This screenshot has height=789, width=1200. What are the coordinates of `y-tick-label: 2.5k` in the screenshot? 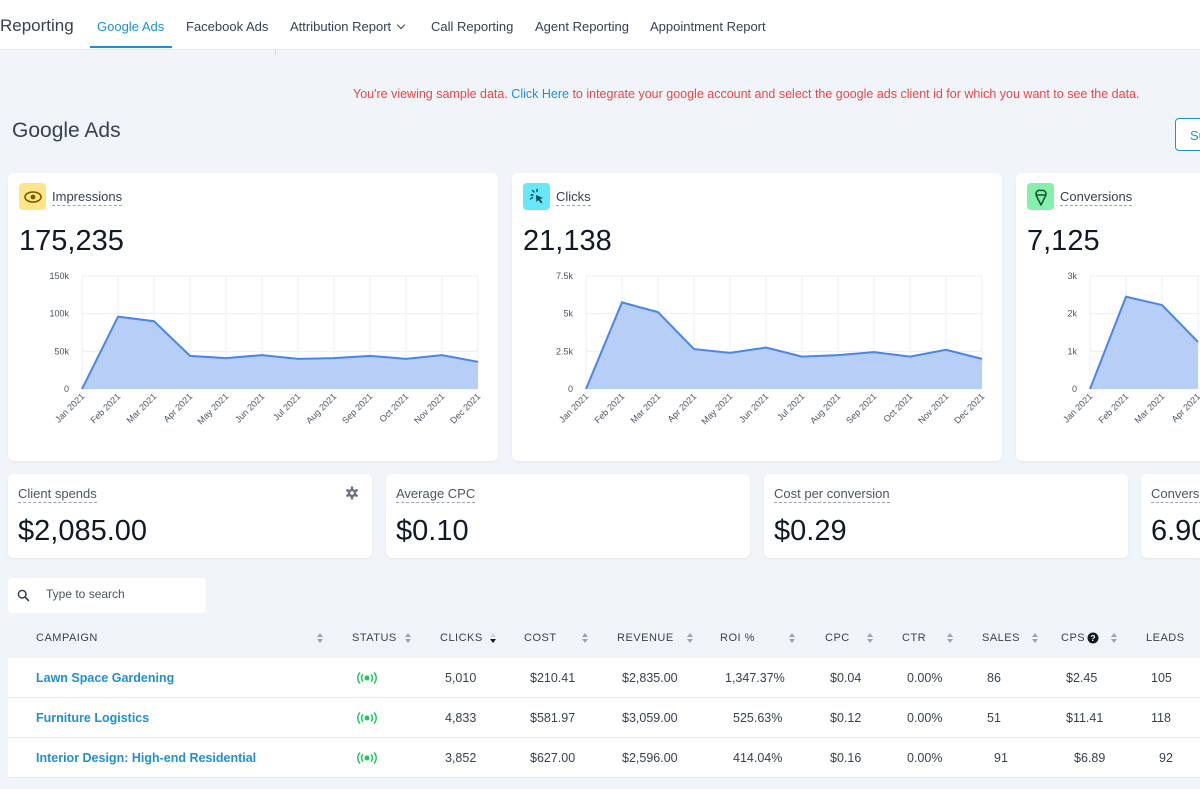 It's located at (565, 351).